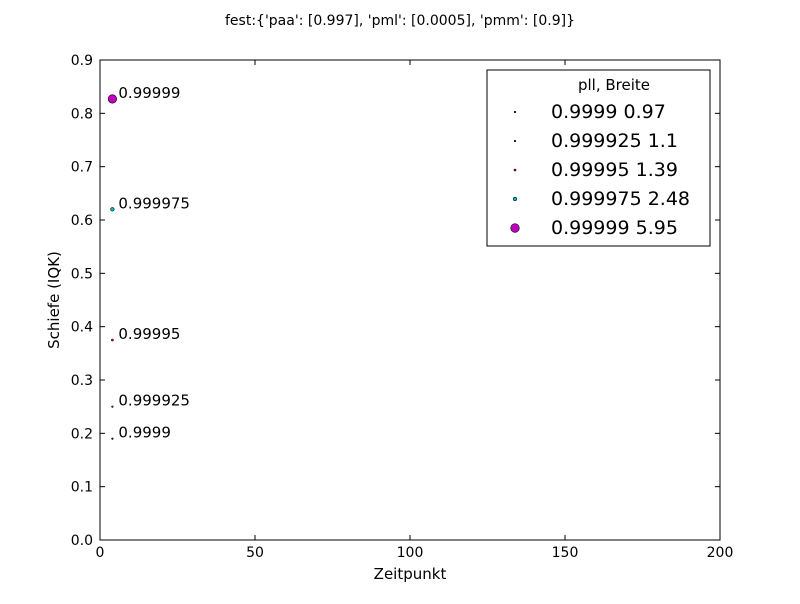 The height and width of the screenshot is (604, 800). Describe the element at coordinates (614, 170) in the screenshot. I see `legend-entry: 0.99995 1.39` at that location.